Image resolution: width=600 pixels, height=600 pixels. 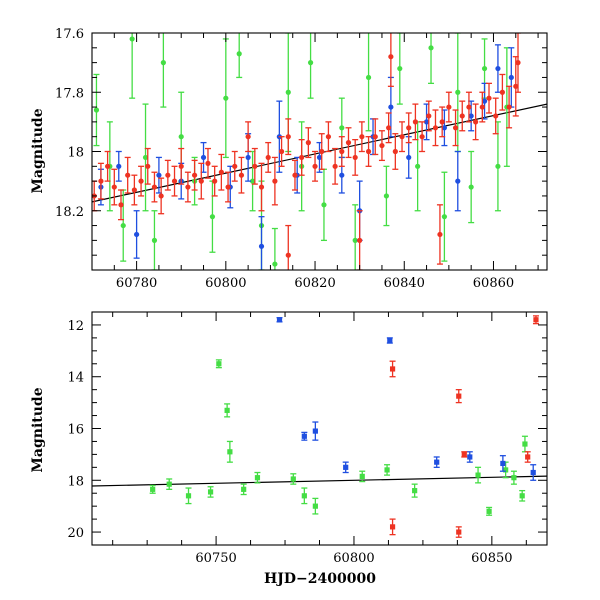 What do you see at coordinates (75, 153) in the screenshot?
I see `top-y-tick-label: 18` at bounding box center [75, 153].